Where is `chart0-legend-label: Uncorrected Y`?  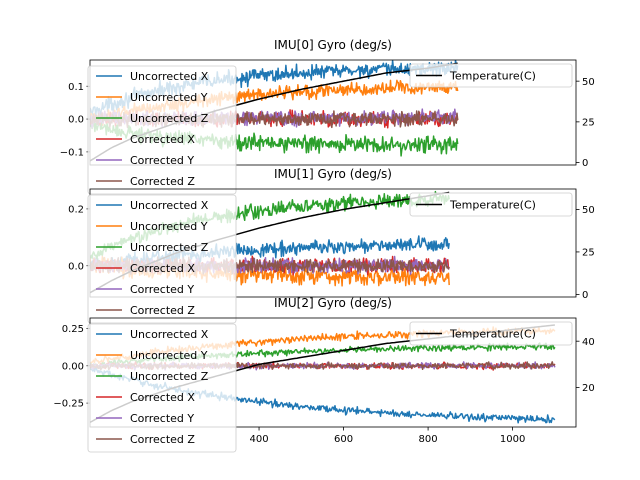 chart0-legend-label: Uncorrected Y is located at coordinates (169, 97).